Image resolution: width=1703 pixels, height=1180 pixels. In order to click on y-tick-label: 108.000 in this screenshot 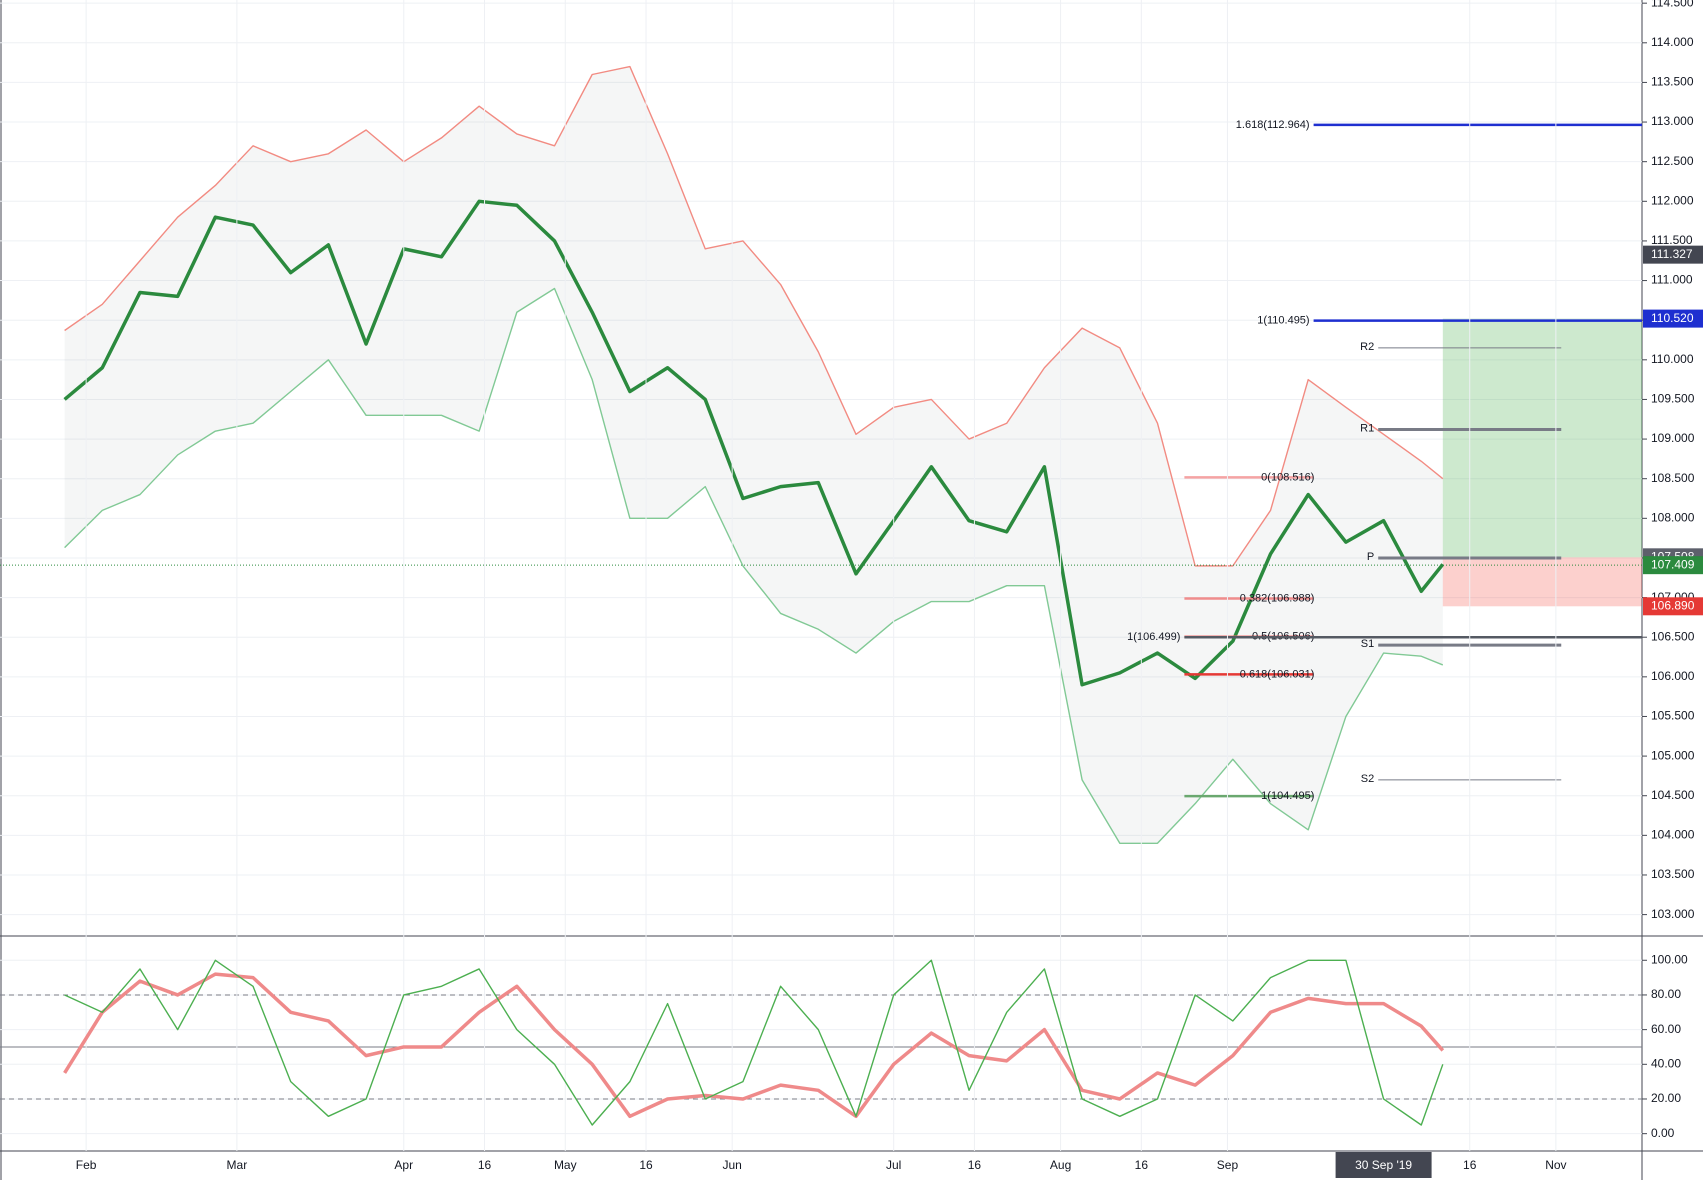, I will do `click(1673, 517)`.